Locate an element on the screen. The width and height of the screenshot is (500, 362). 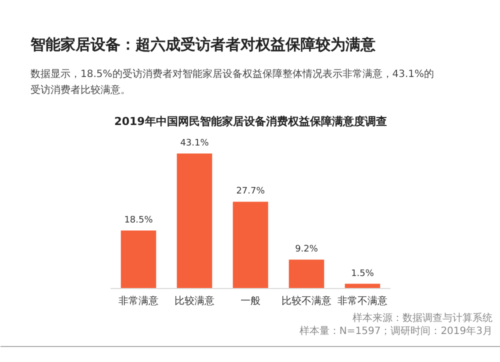
chart-title: 智能家居设备：超六成受访者者对权益保障较为满意 is located at coordinates (203, 45).